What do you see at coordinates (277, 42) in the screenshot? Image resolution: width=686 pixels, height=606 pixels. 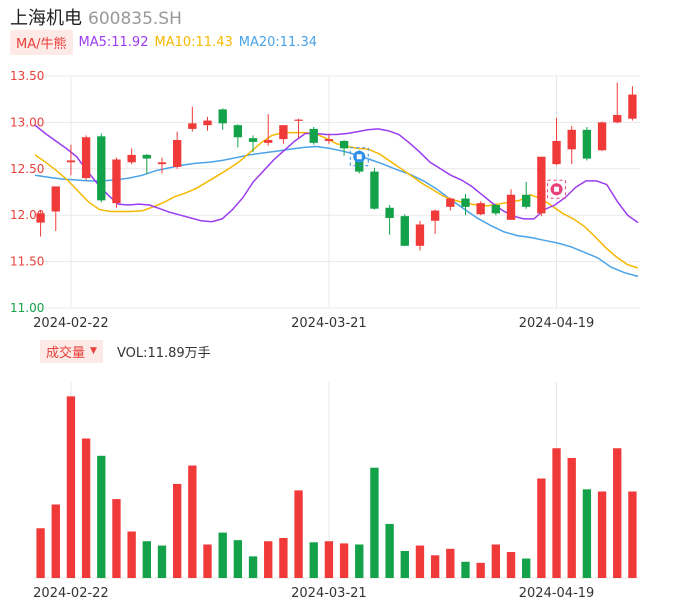 I see `ma20-label: MA20:11.34` at bounding box center [277, 42].